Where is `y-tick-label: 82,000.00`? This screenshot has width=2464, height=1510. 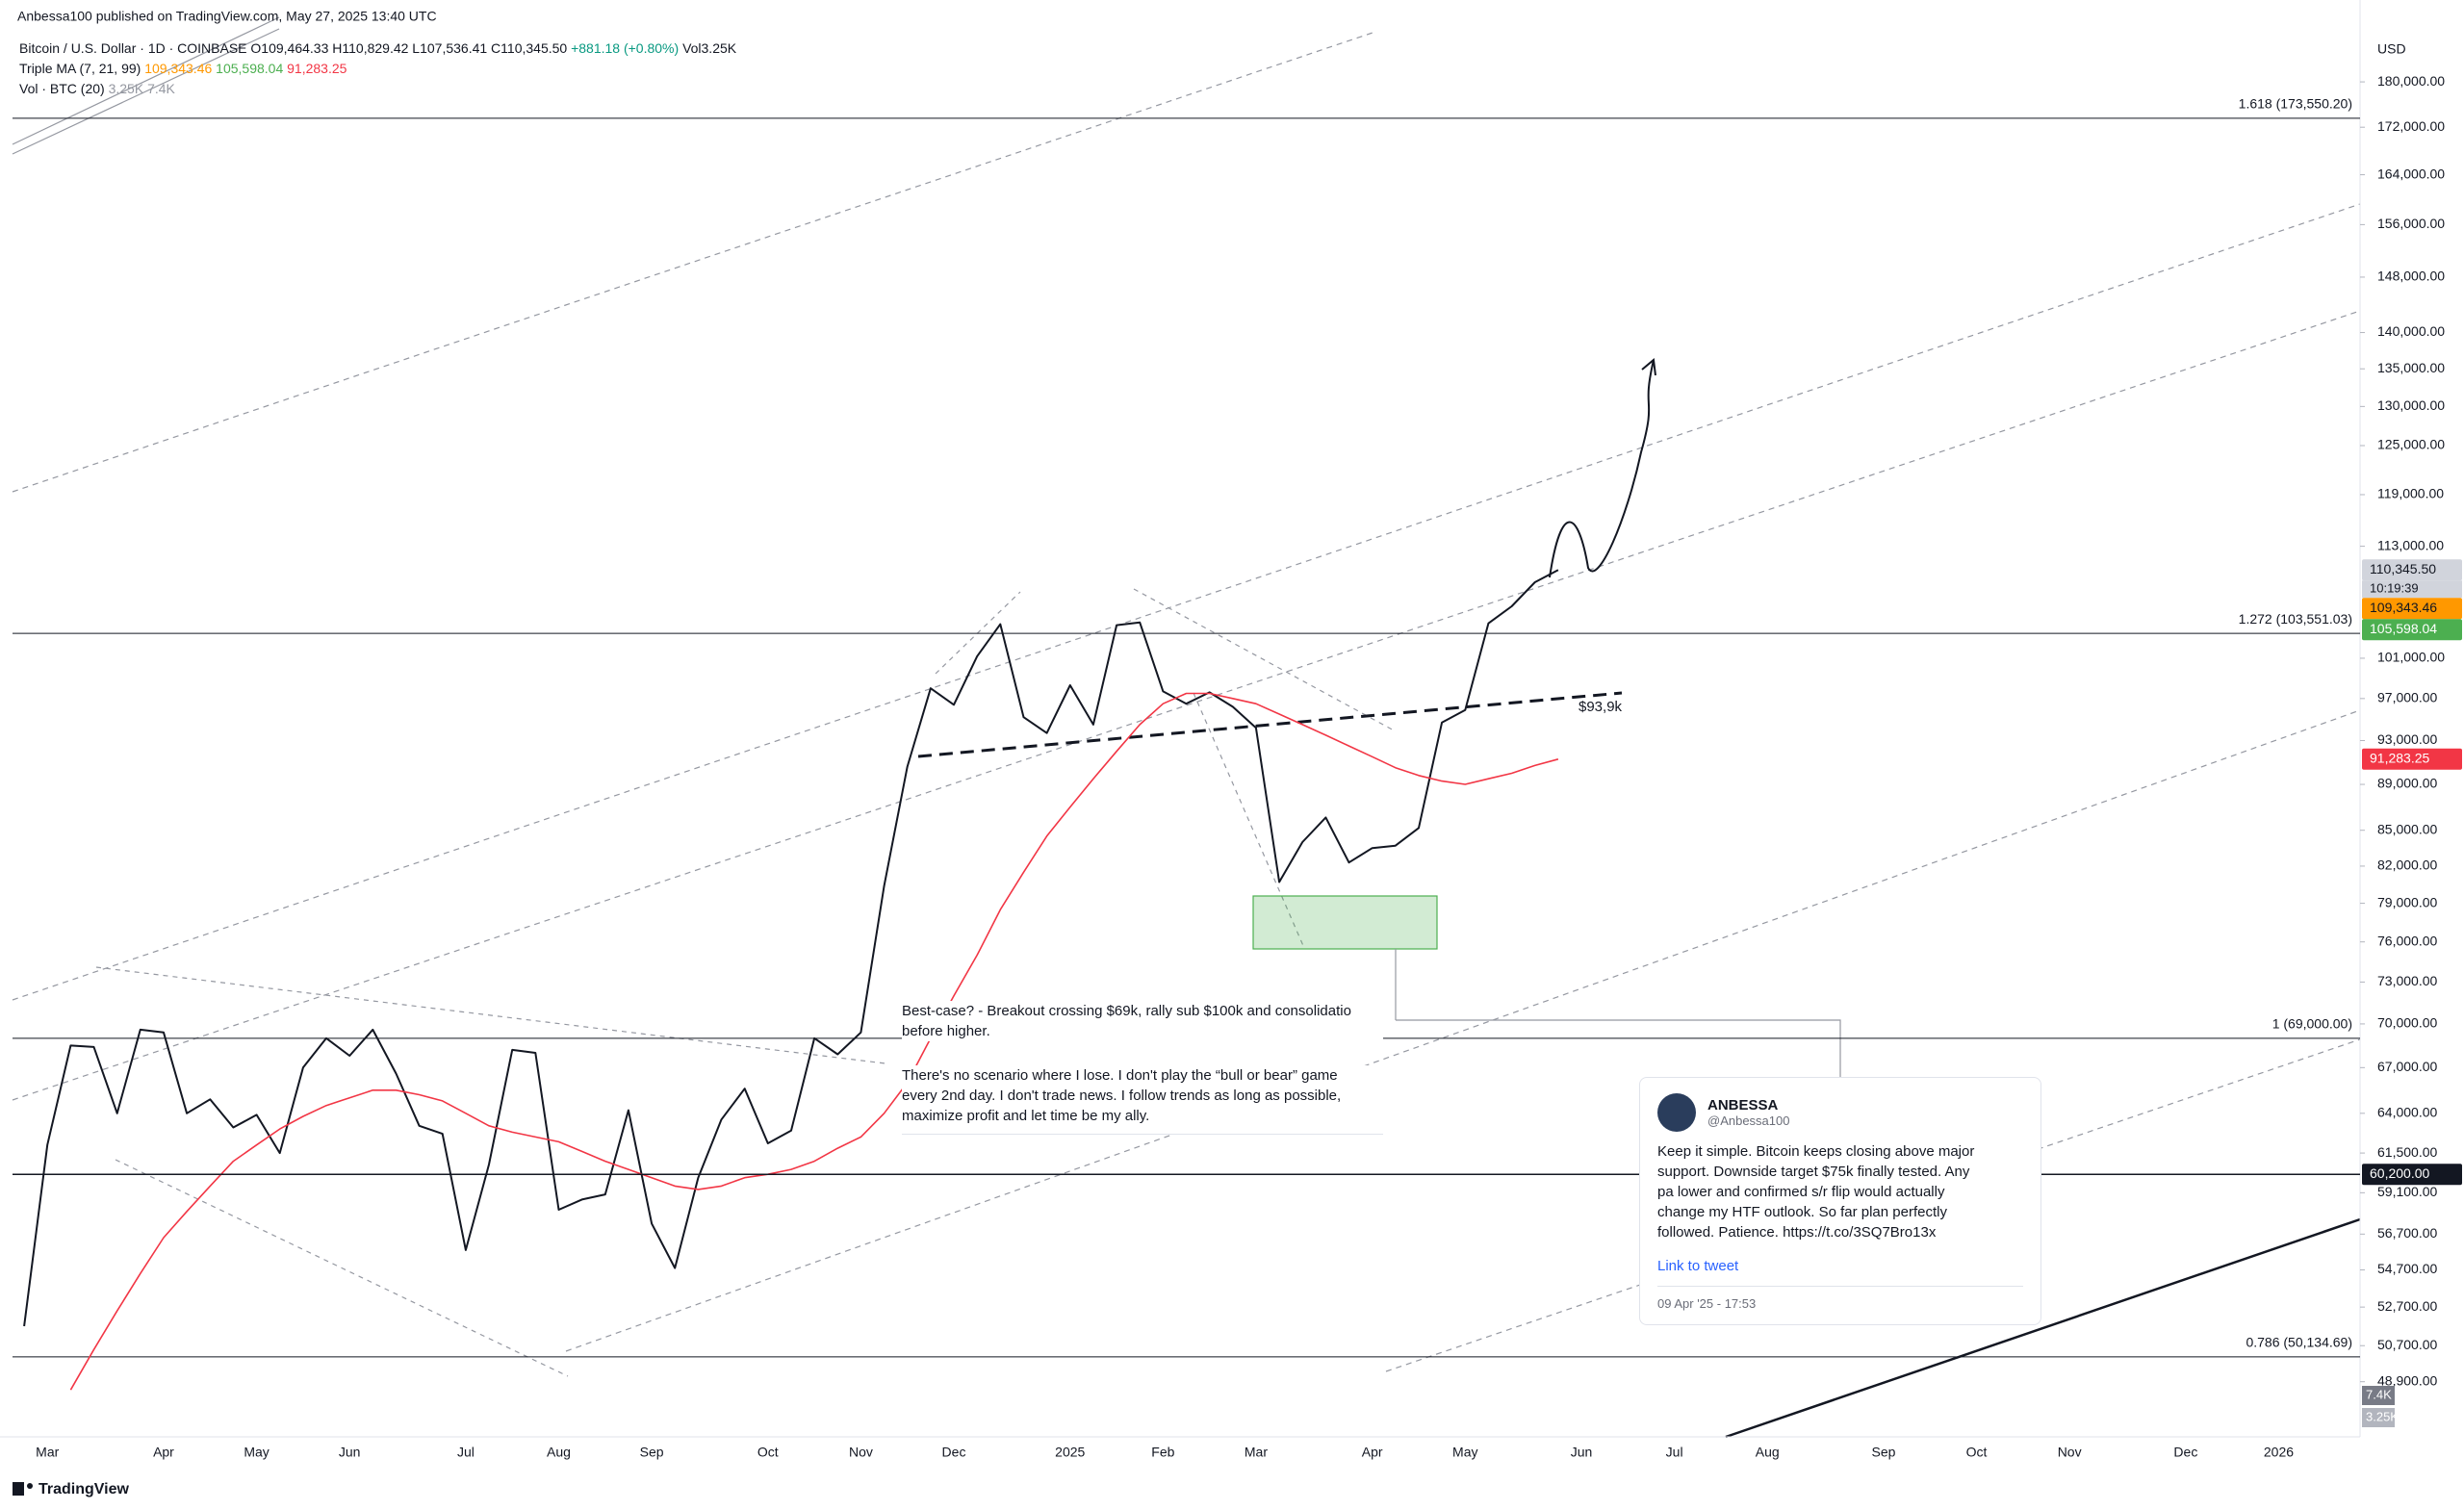
y-tick-label: 82,000.00 is located at coordinates (2407, 865).